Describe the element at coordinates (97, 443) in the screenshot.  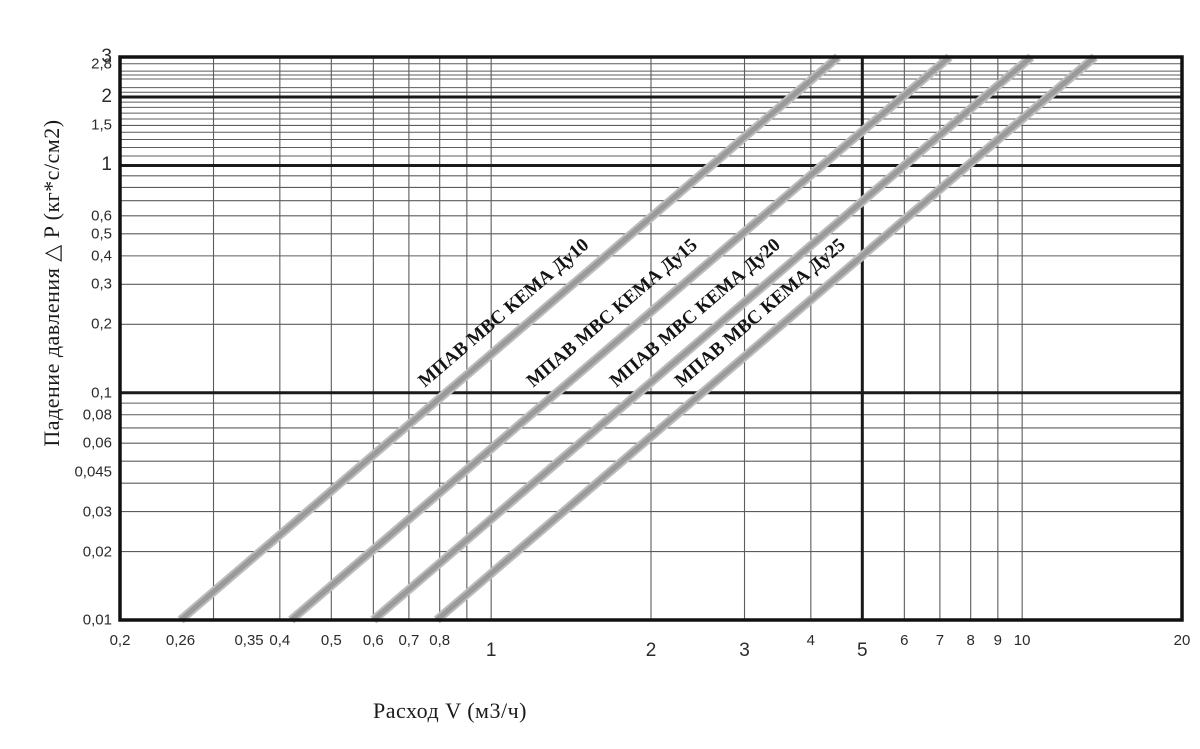
I see `y-tick-label: 0,06` at that location.